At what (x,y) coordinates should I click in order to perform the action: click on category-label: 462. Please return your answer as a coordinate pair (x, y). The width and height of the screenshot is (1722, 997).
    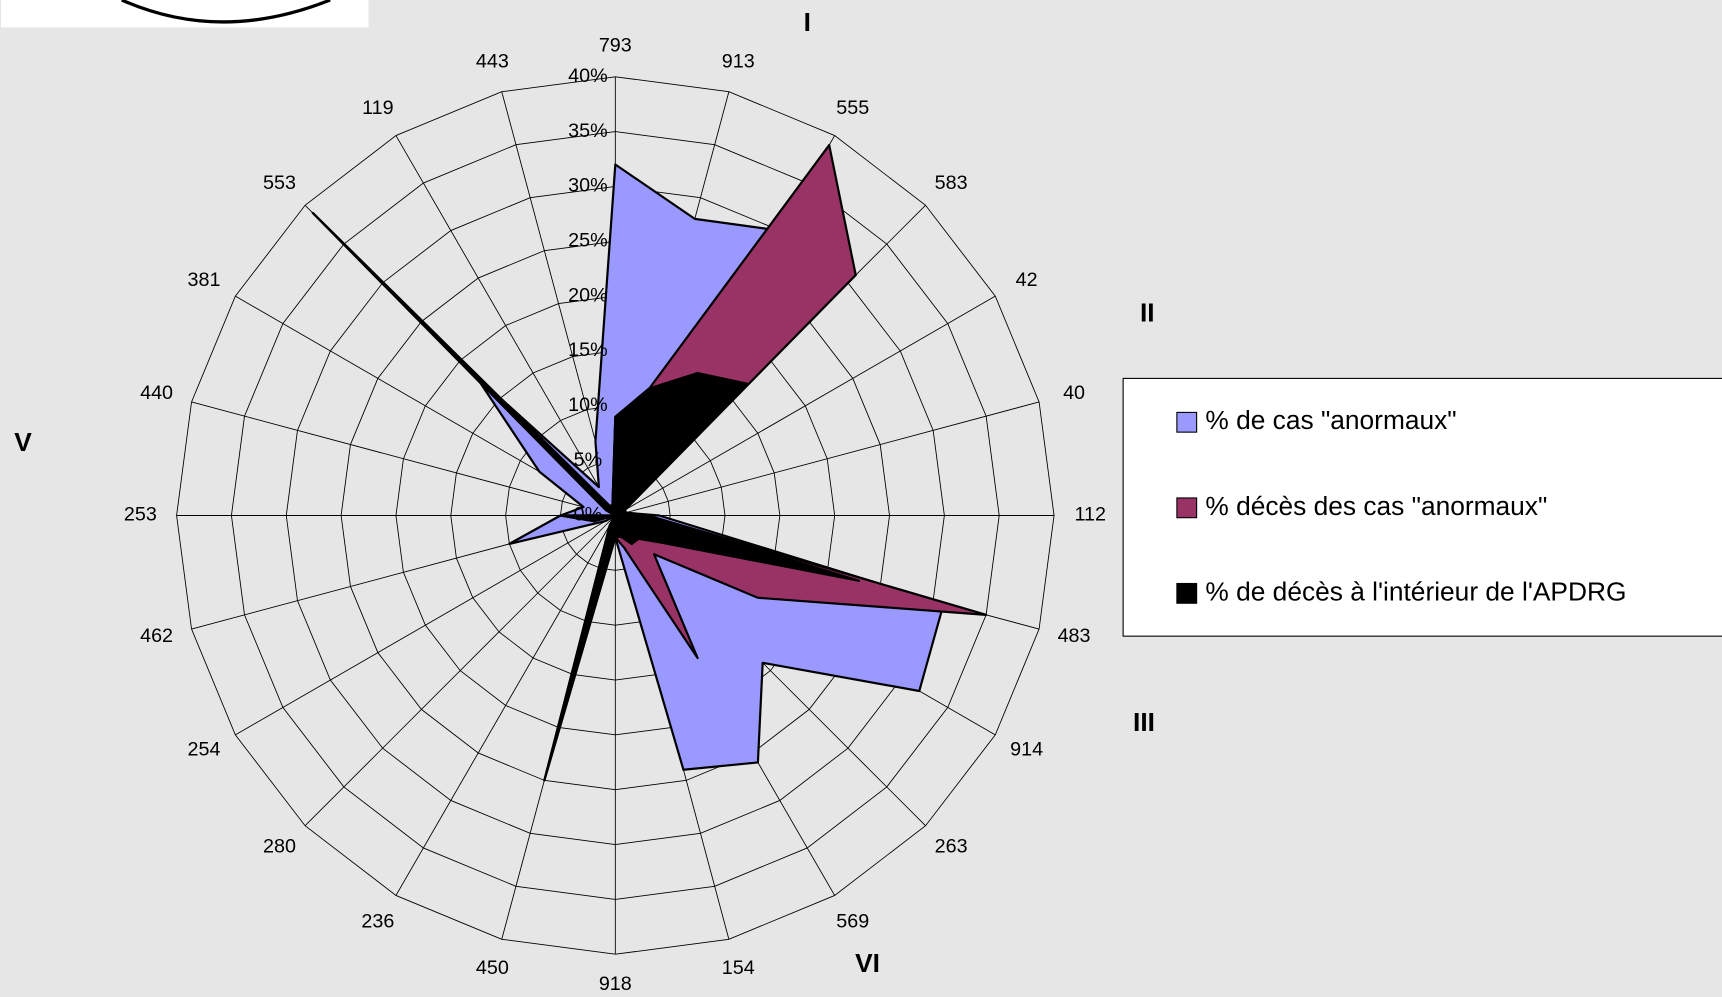
    Looking at the image, I should click on (156, 636).